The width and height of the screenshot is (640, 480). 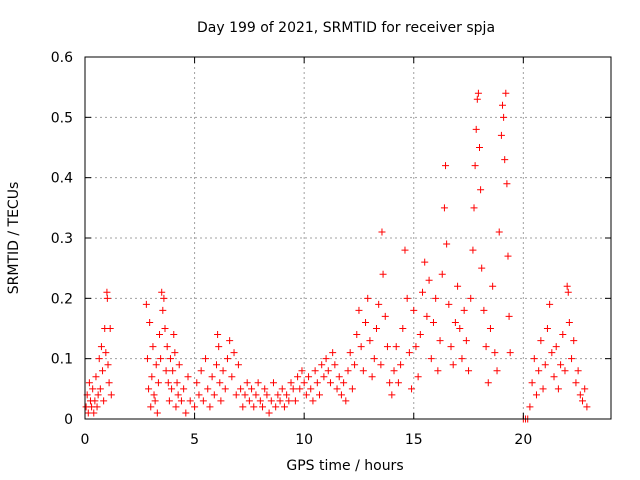 I want to click on y-tick-label: 0.6, so click(x=62, y=58).